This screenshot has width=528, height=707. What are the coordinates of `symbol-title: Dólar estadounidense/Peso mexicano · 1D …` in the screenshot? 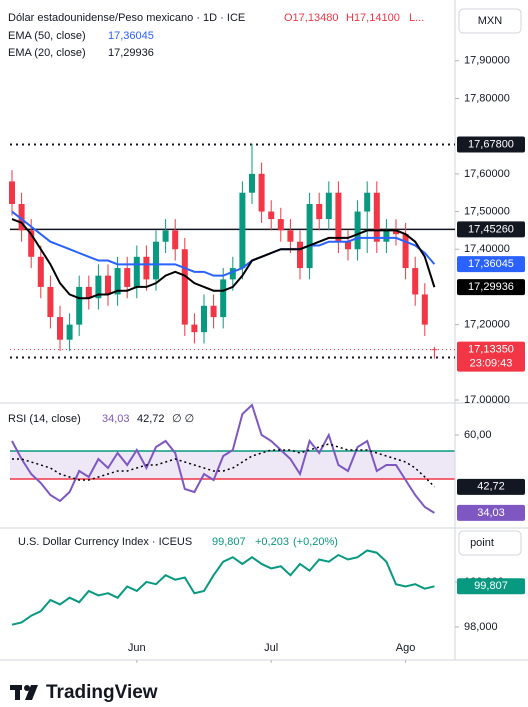 It's located at (126, 18).